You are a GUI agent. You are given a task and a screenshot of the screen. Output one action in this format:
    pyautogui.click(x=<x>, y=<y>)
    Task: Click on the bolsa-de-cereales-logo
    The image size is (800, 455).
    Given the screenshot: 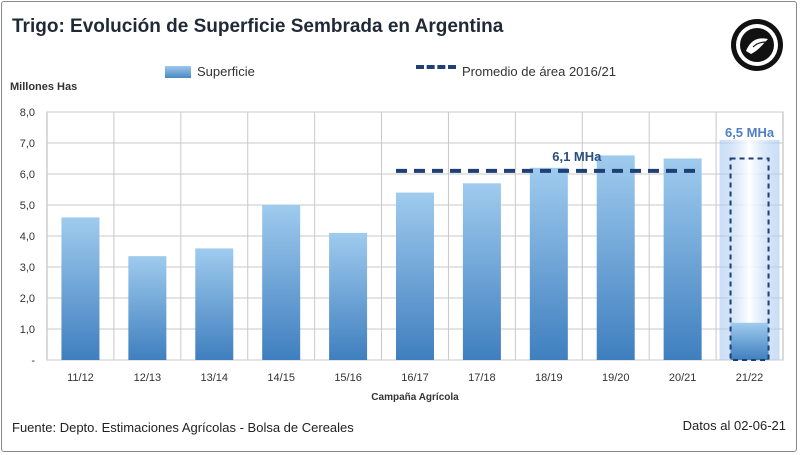 What is the action you would take?
    pyautogui.click(x=757, y=45)
    